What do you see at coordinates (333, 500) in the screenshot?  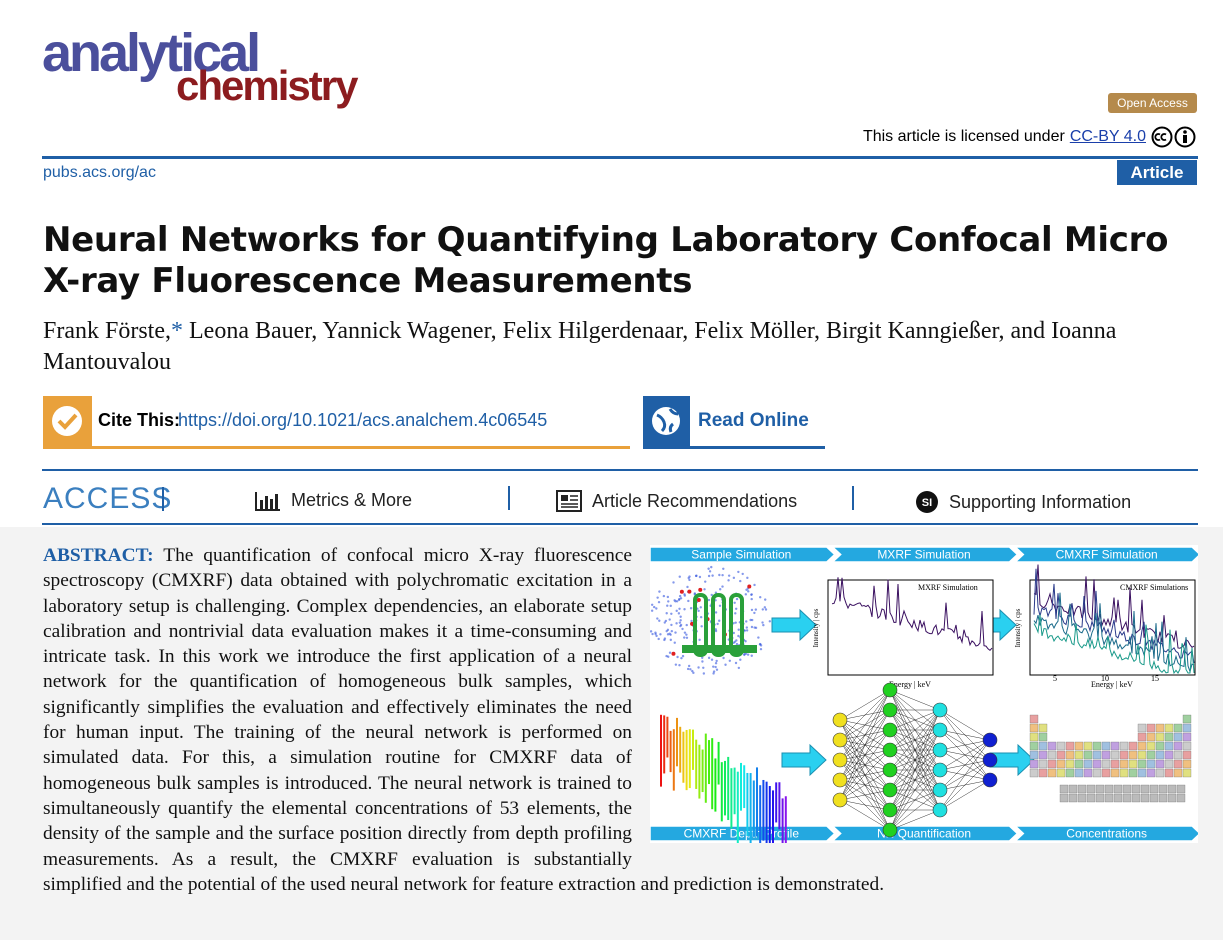 I see `metrics-link: Metrics & More` at bounding box center [333, 500].